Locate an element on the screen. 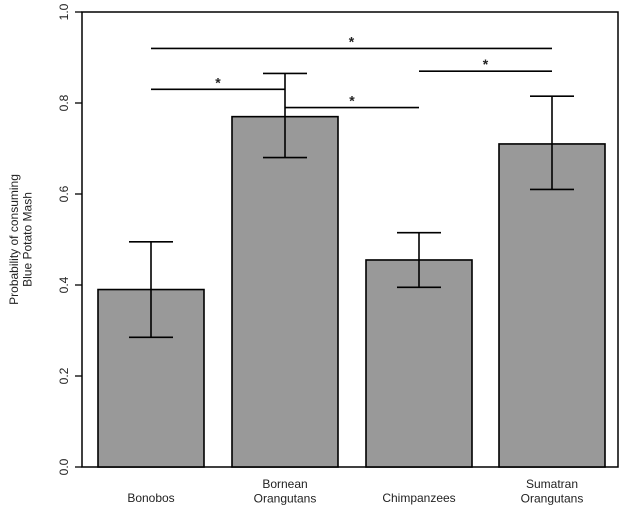  y-tick-label: 0.6 is located at coordinates (64, 193).